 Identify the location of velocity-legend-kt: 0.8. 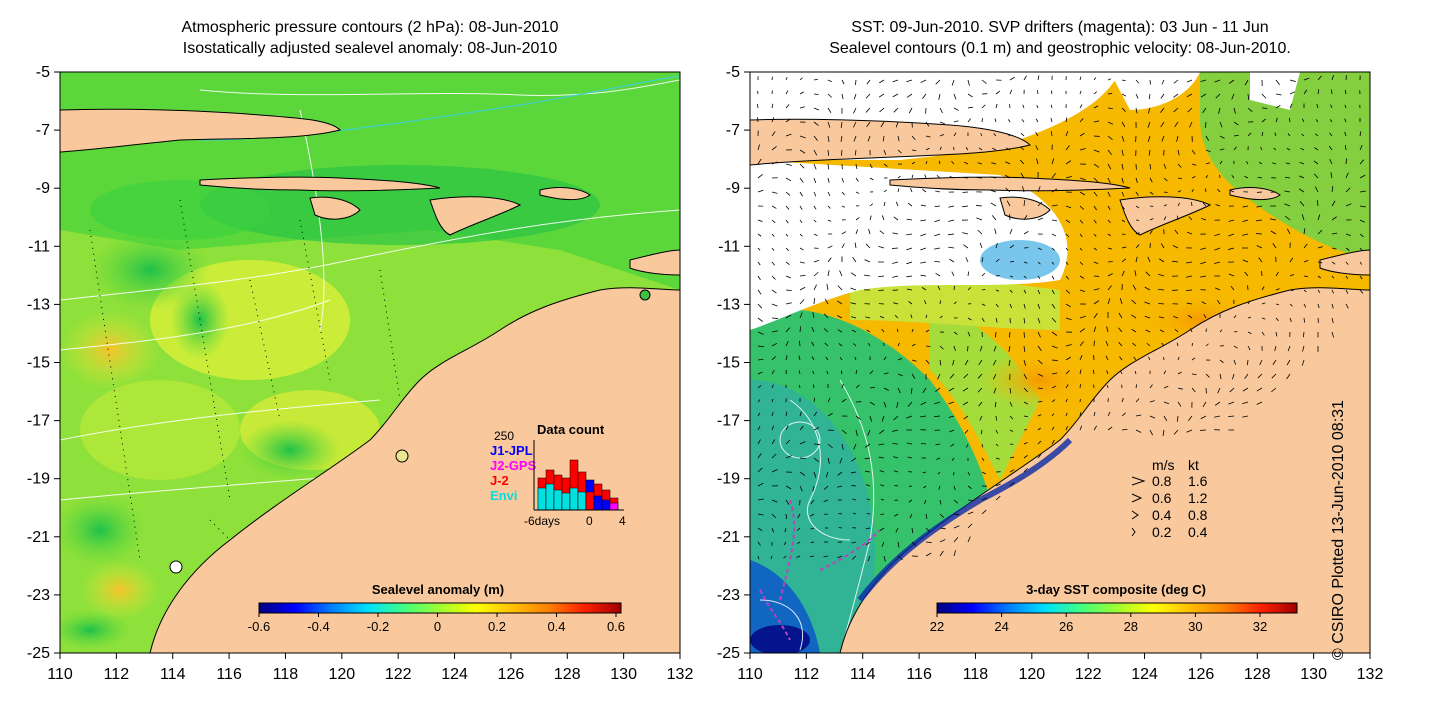
(1198, 515).